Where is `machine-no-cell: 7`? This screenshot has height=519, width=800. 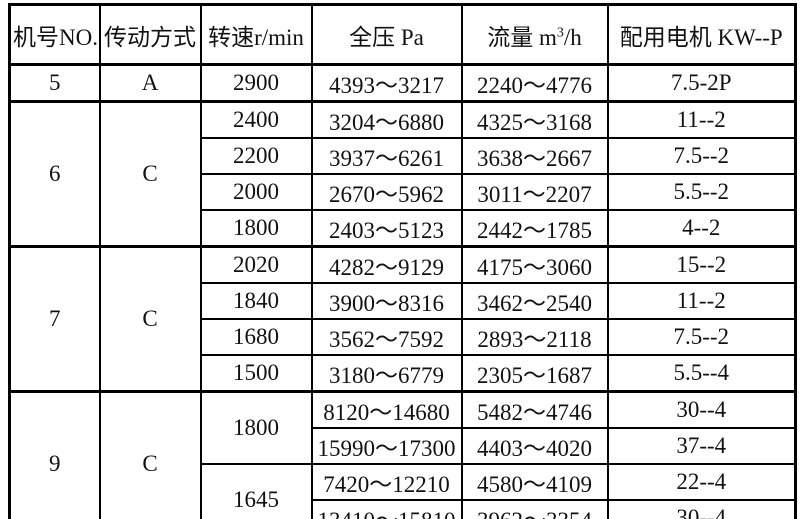
machine-no-cell: 7 is located at coordinates (54, 319).